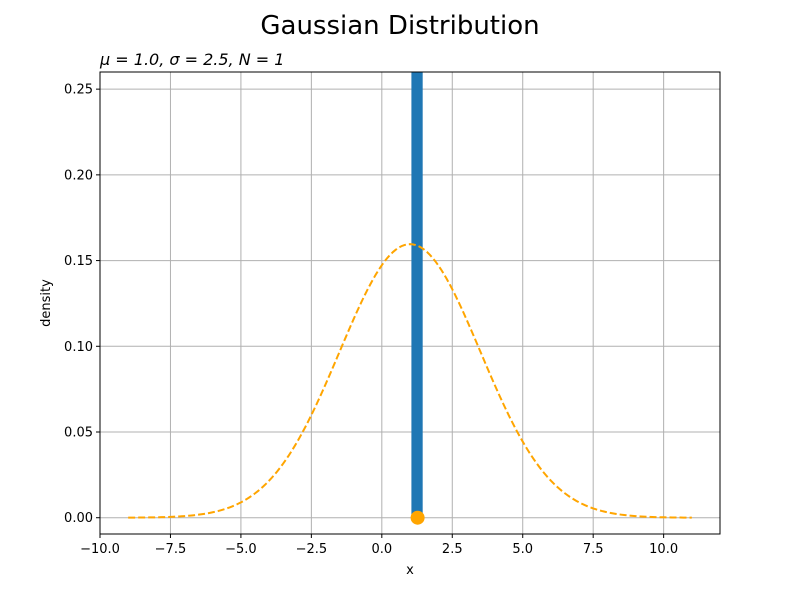 This screenshot has width=800, height=600. Describe the element at coordinates (410, 570) in the screenshot. I see `x-axis-label: x` at that location.